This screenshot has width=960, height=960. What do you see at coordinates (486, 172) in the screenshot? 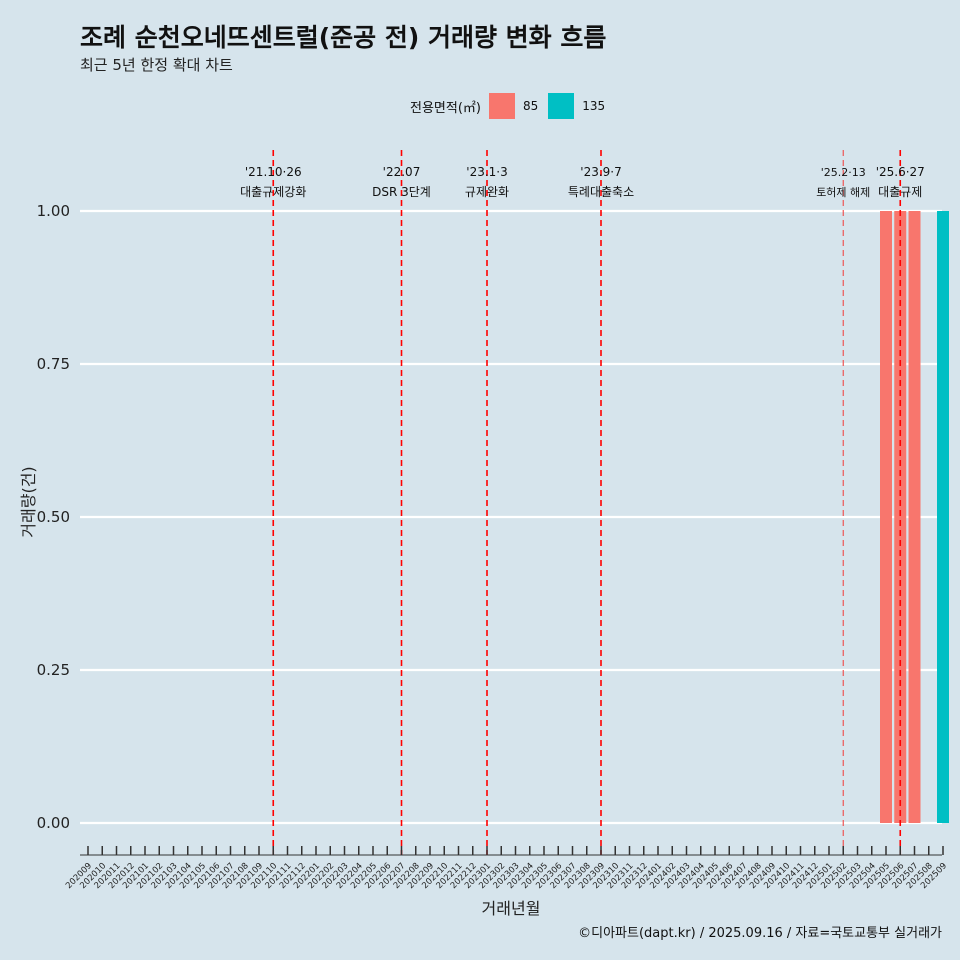
I see `event-date-202301: '23.1·3` at bounding box center [486, 172].